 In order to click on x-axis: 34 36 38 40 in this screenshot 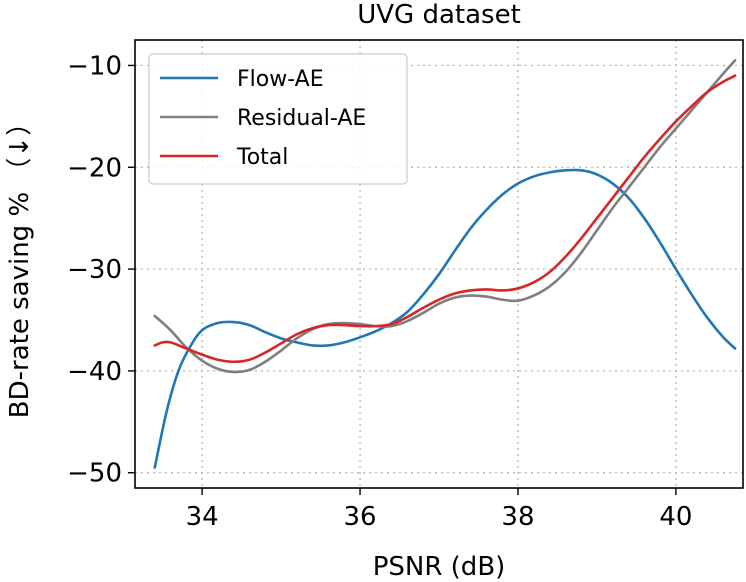, I will do `click(439, 510)`.